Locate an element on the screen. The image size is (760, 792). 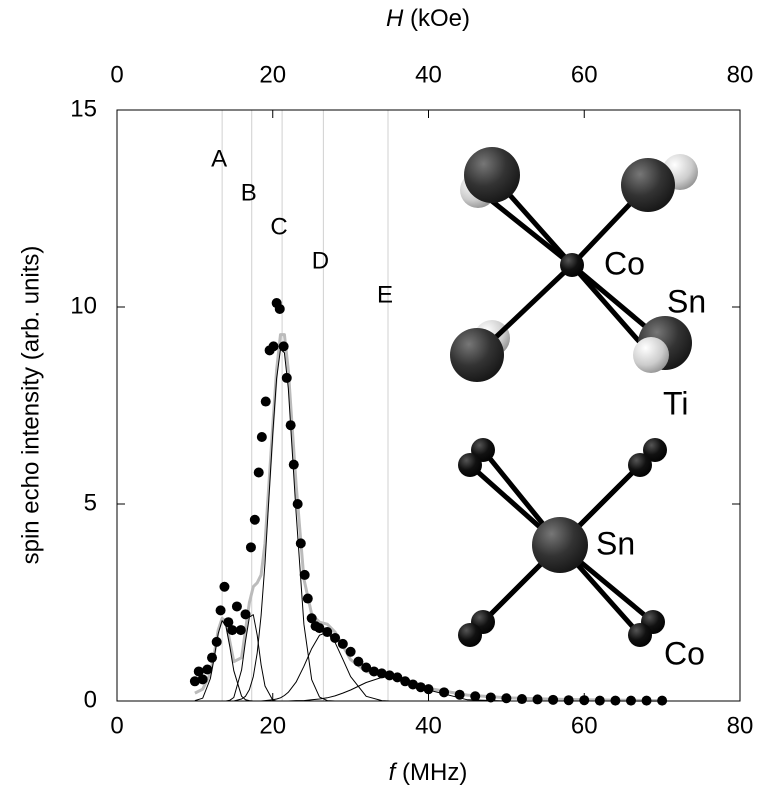
peak-label: A is located at coordinates (219, 158).